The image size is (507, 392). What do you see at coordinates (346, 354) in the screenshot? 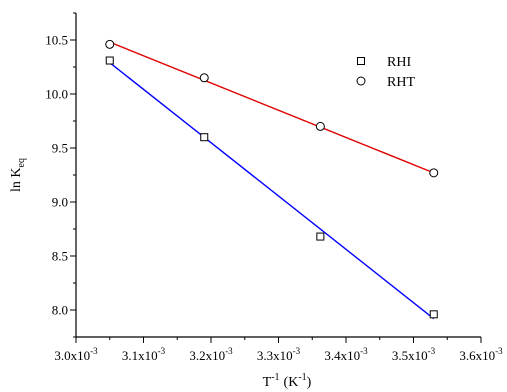
I see `x-tick-label: 3.4x10⁻³` at bounding box center [346, 354].